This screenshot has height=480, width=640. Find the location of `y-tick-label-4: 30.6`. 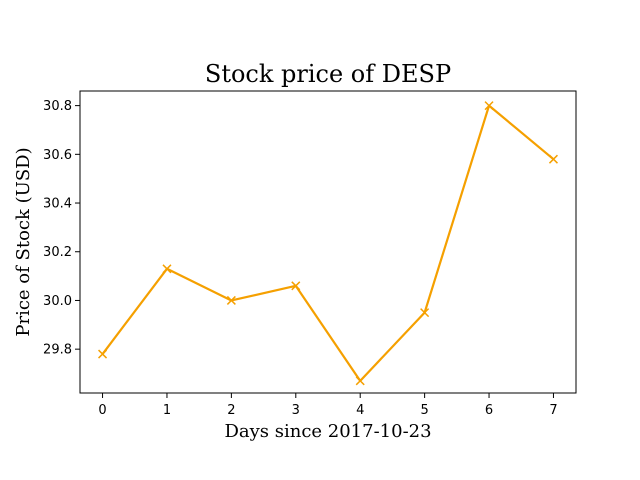

y-tick-label-4: 30.6 is located at coordinates (57, 155).